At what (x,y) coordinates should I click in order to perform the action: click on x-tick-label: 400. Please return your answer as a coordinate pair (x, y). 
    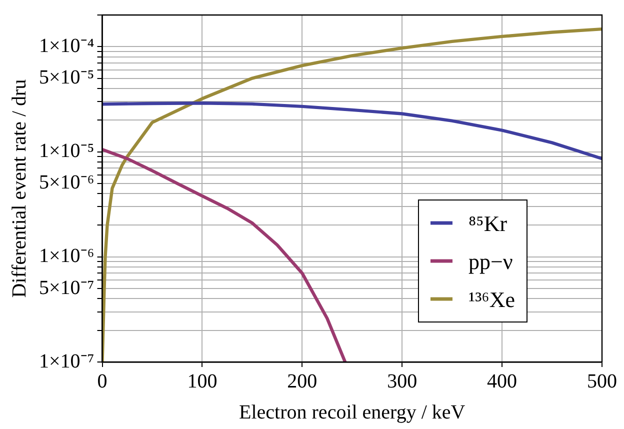
    Looking at the image, I should click on (502, 381).